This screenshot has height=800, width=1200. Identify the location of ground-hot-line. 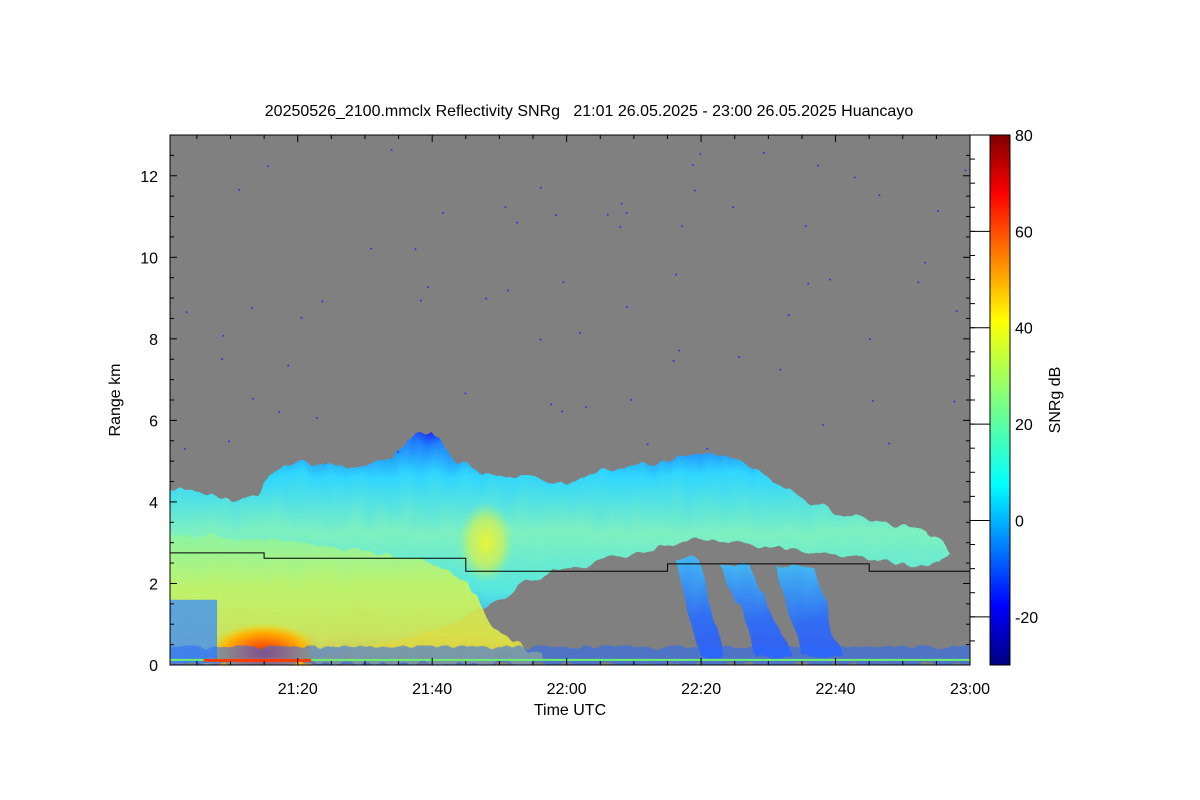
(257, 660).